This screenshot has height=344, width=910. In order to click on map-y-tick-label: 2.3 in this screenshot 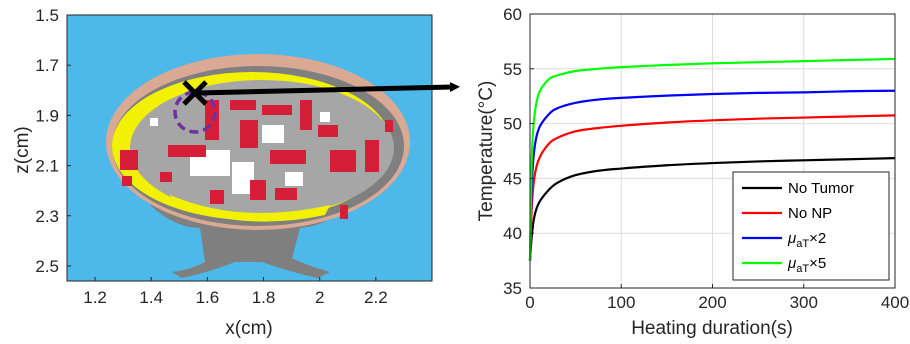, I will do `click(47, 216)`.